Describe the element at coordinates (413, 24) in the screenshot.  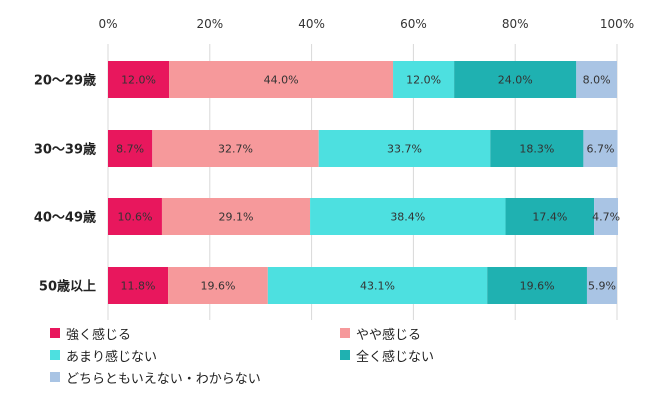
I see `x-tick-label: 60%` at that location.